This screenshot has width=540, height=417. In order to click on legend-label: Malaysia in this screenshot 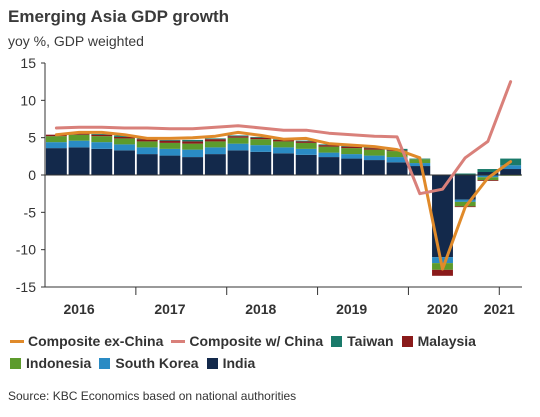, I will do `click(446, 341)`.